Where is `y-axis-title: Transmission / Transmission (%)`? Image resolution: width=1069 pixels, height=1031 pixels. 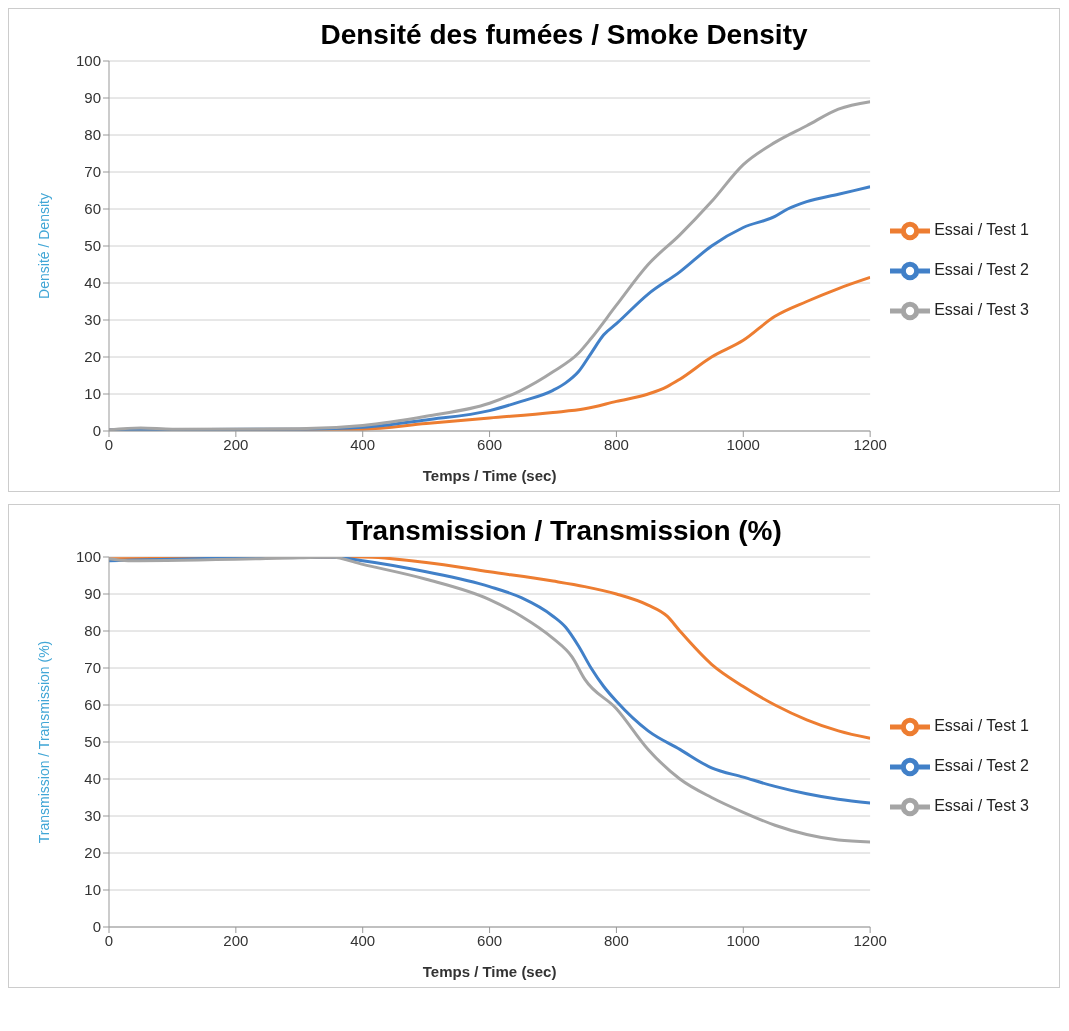 y-axis-title: Transmission / Transmission (%) is located at coordinates (43, 742).